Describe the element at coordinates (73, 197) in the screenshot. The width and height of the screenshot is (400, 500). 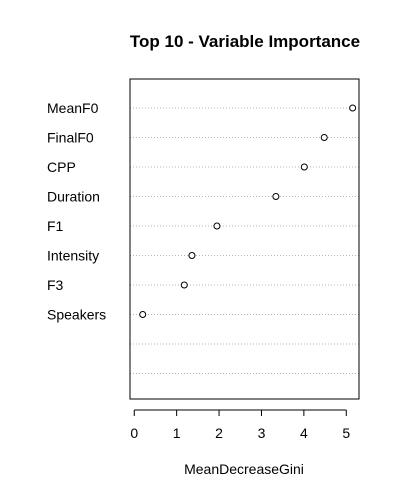
I see `row-label: Duration` at that location.